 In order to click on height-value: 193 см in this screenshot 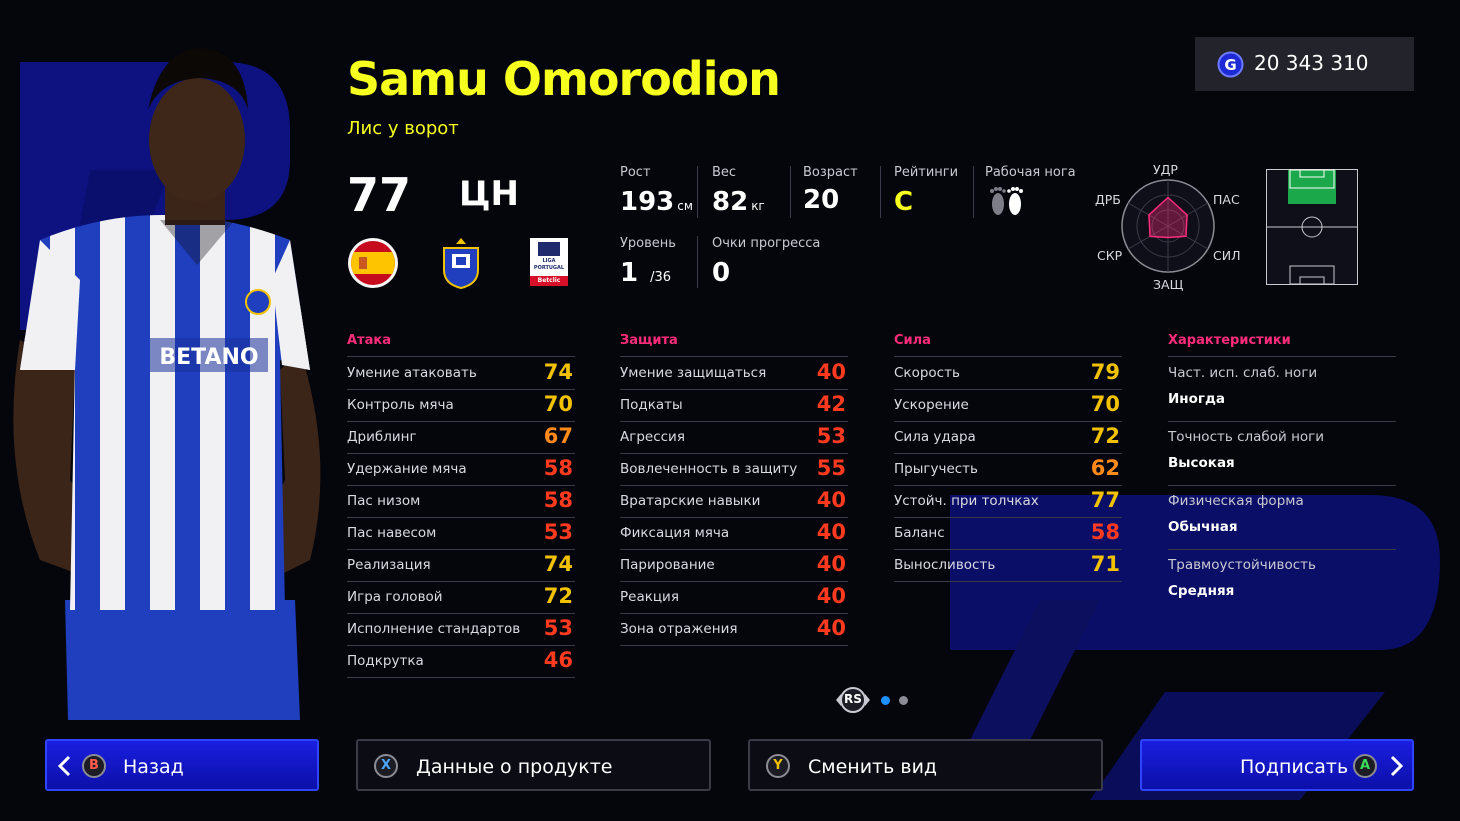, I will do `click(656, 202)`.